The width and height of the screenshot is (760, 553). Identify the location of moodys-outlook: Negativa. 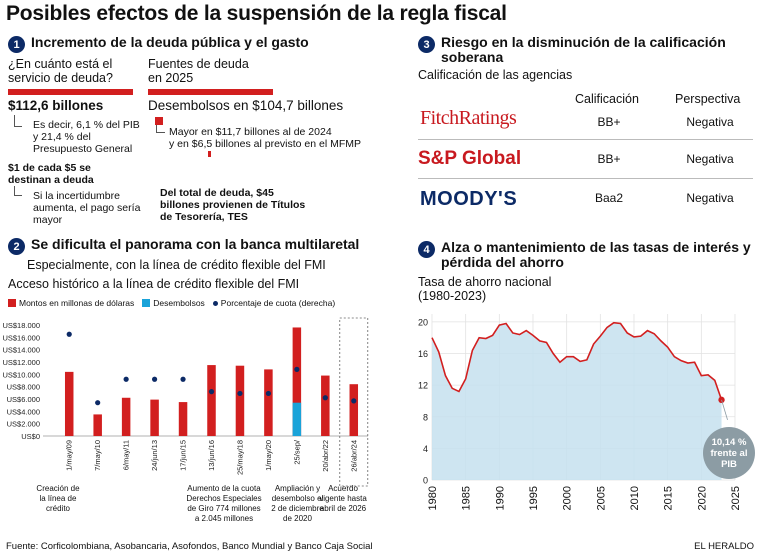
(710, 198).